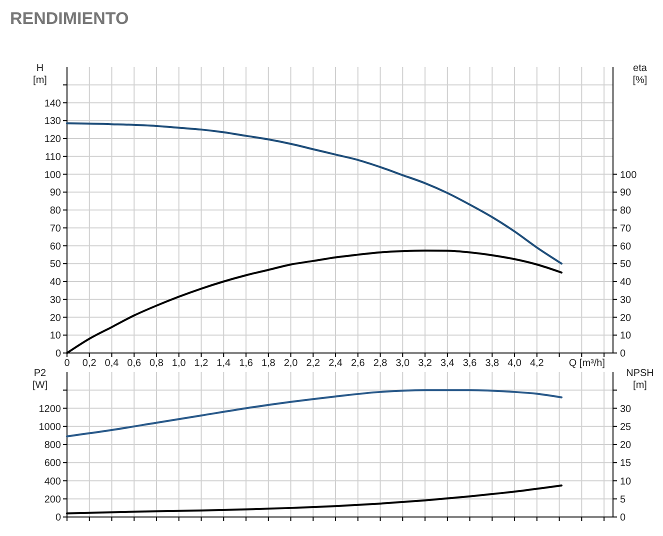 This screenshot has height=536, width=663. I want to click on y-tick-label: 40, so click(56, 282).